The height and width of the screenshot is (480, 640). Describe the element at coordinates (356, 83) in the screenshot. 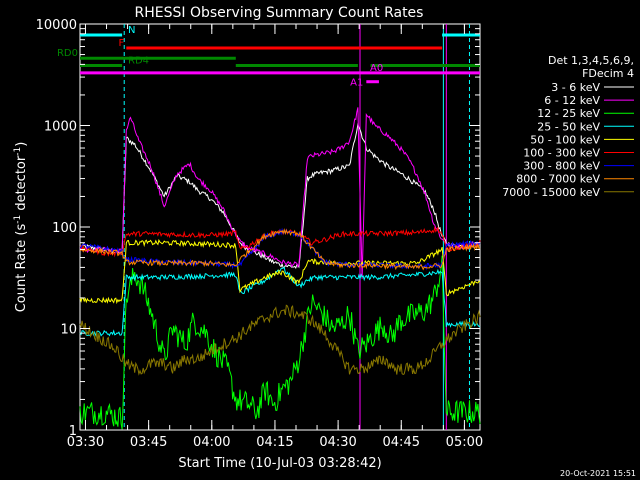

I see `state-label-a1: A1` at that location.